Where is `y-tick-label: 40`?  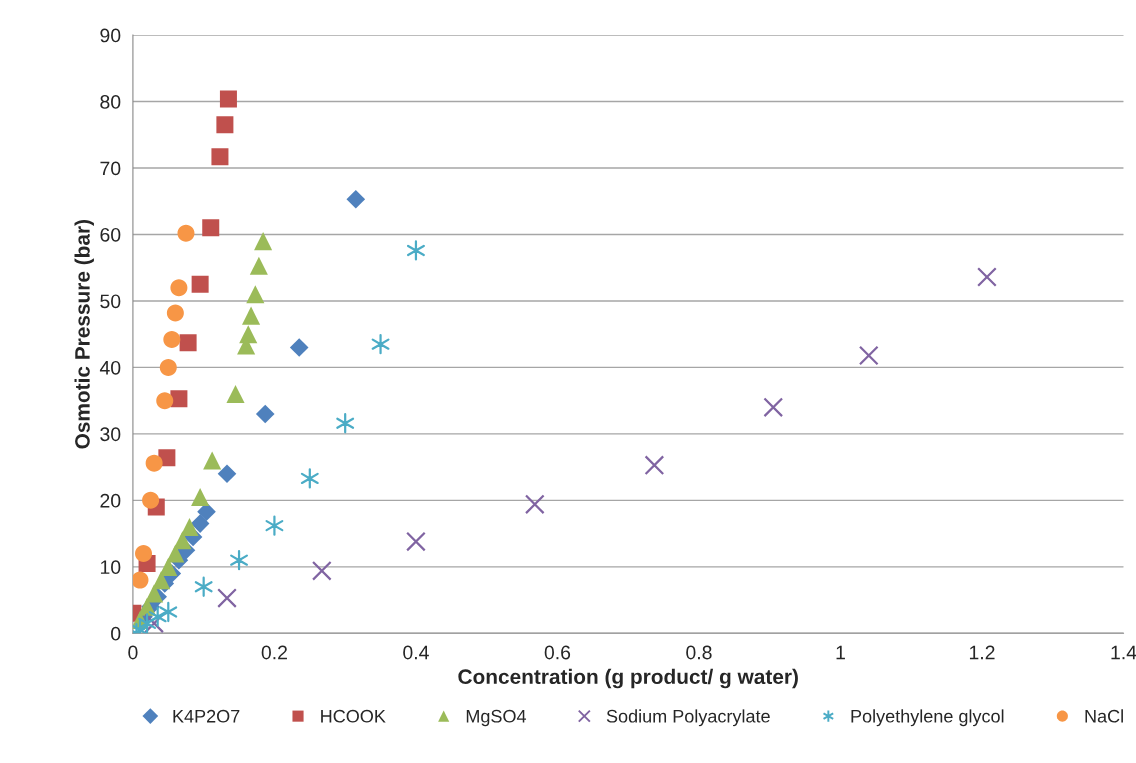 y-tick-label: 40 is located at coordinates (110, 367).